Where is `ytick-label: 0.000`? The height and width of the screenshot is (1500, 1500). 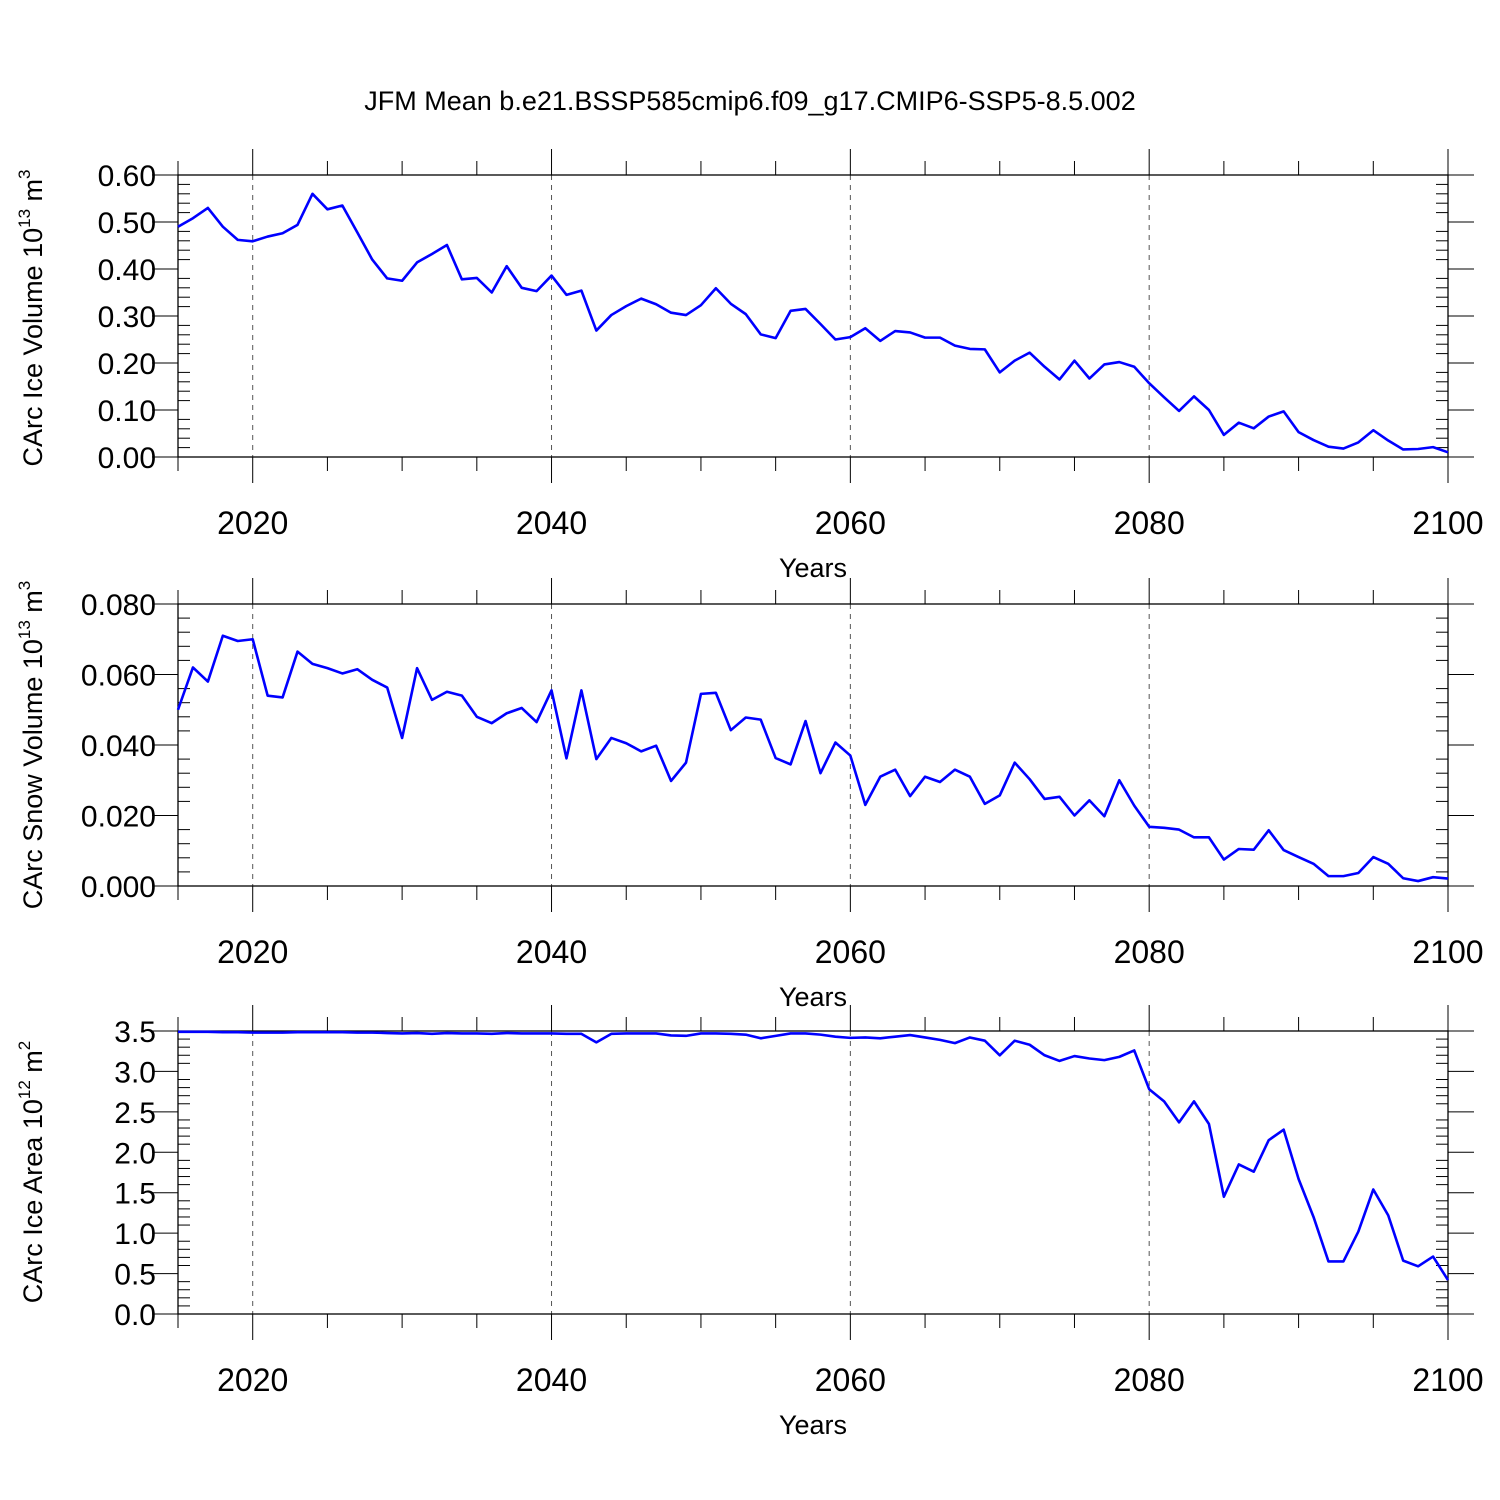 ytick-label: 0.000 is located at coordinates (118, 887).